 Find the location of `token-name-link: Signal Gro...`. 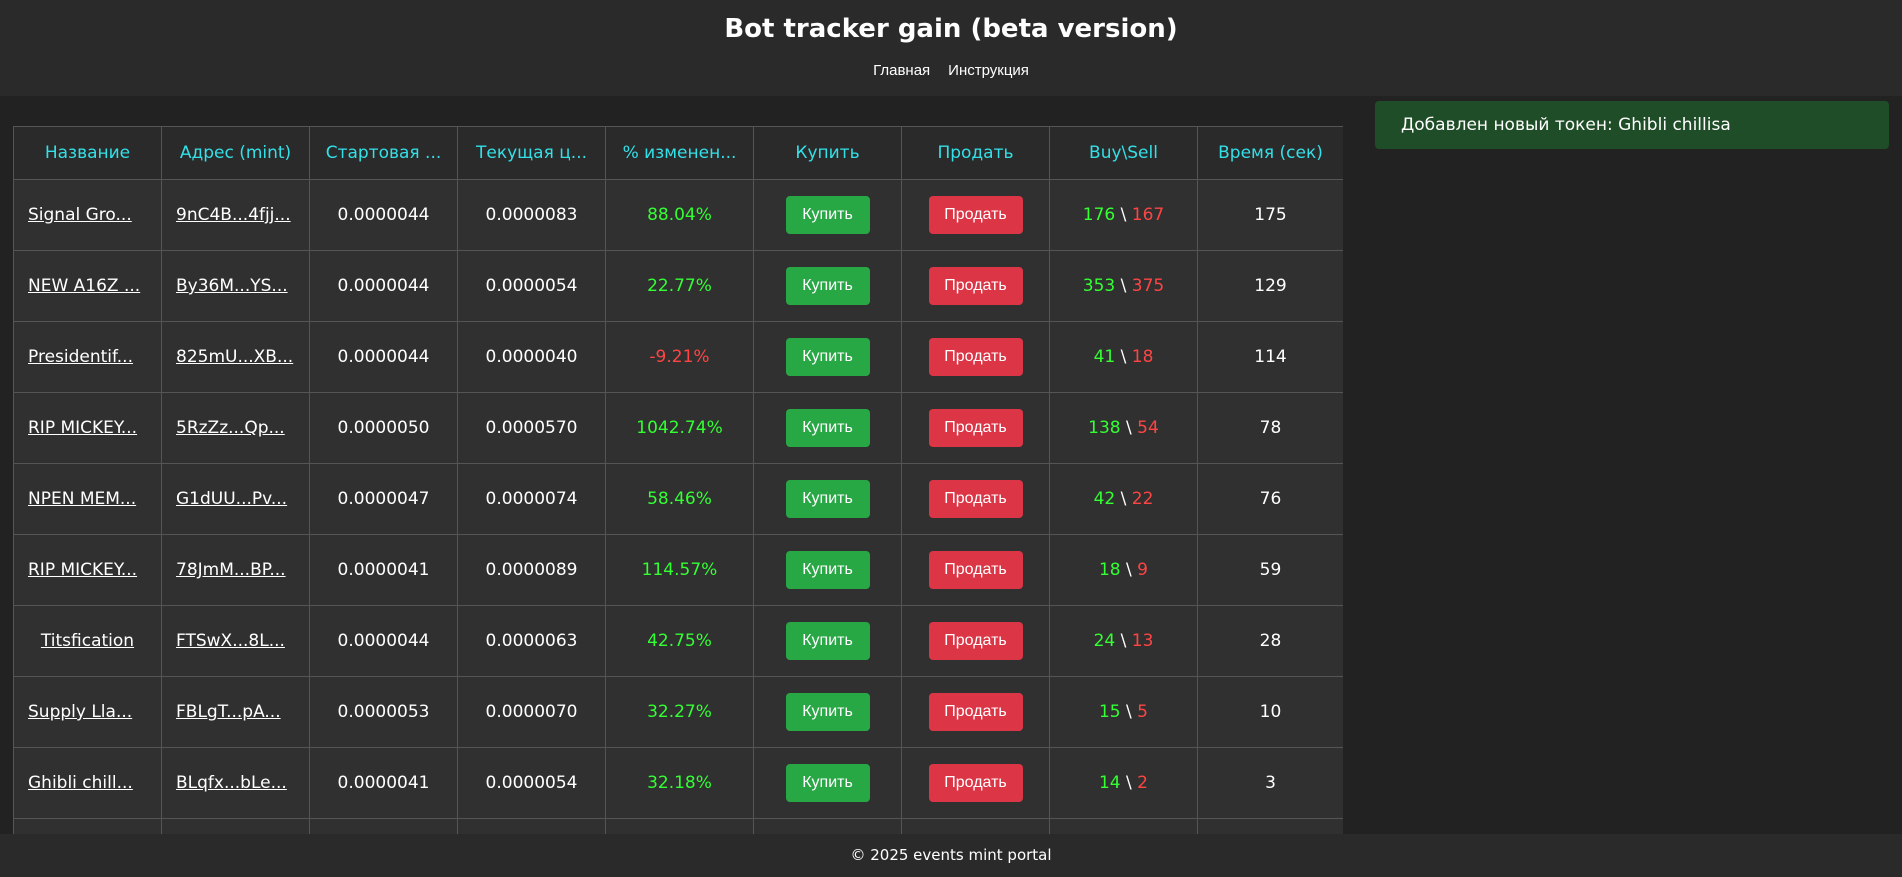

token-name-link: Signal Gro... is located at coordinates (80, 215).